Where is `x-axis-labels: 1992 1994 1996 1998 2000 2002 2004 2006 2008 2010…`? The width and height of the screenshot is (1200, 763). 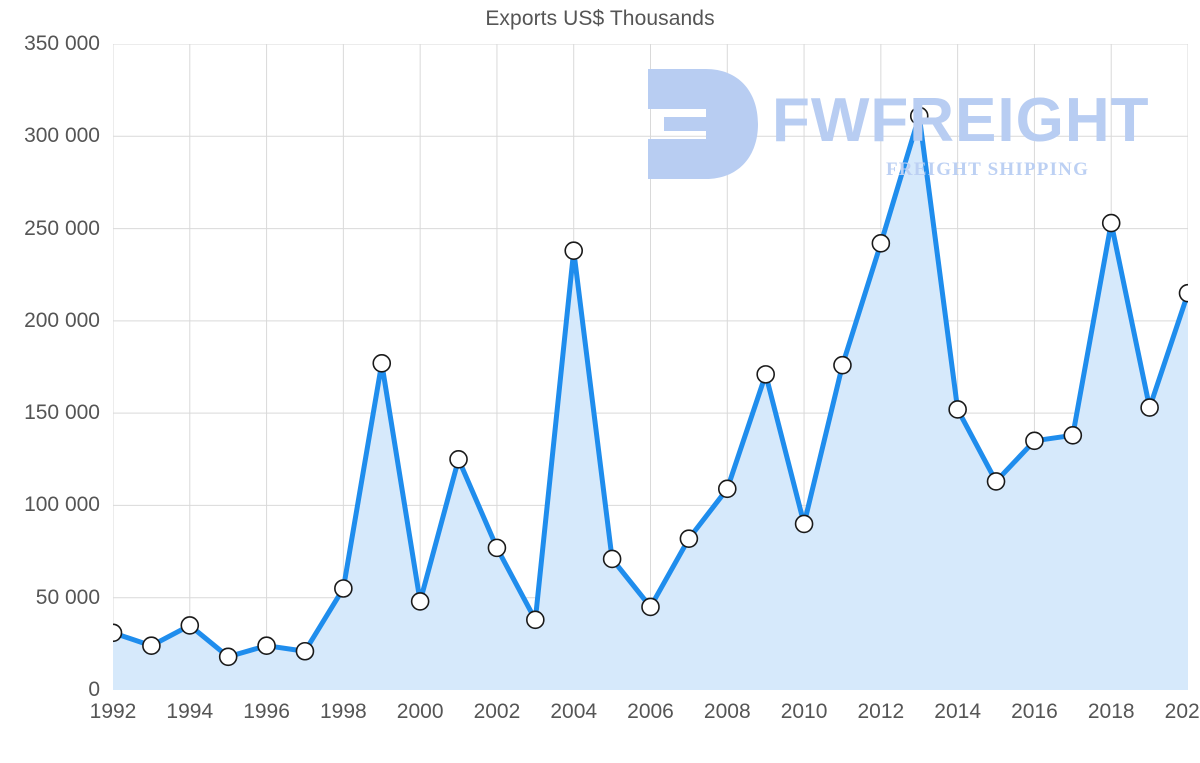
x-axis-labels: 1992 1994 1996 1998 2000 2002 2004 2006 2008 2010… is located at coordinates (600, 722).